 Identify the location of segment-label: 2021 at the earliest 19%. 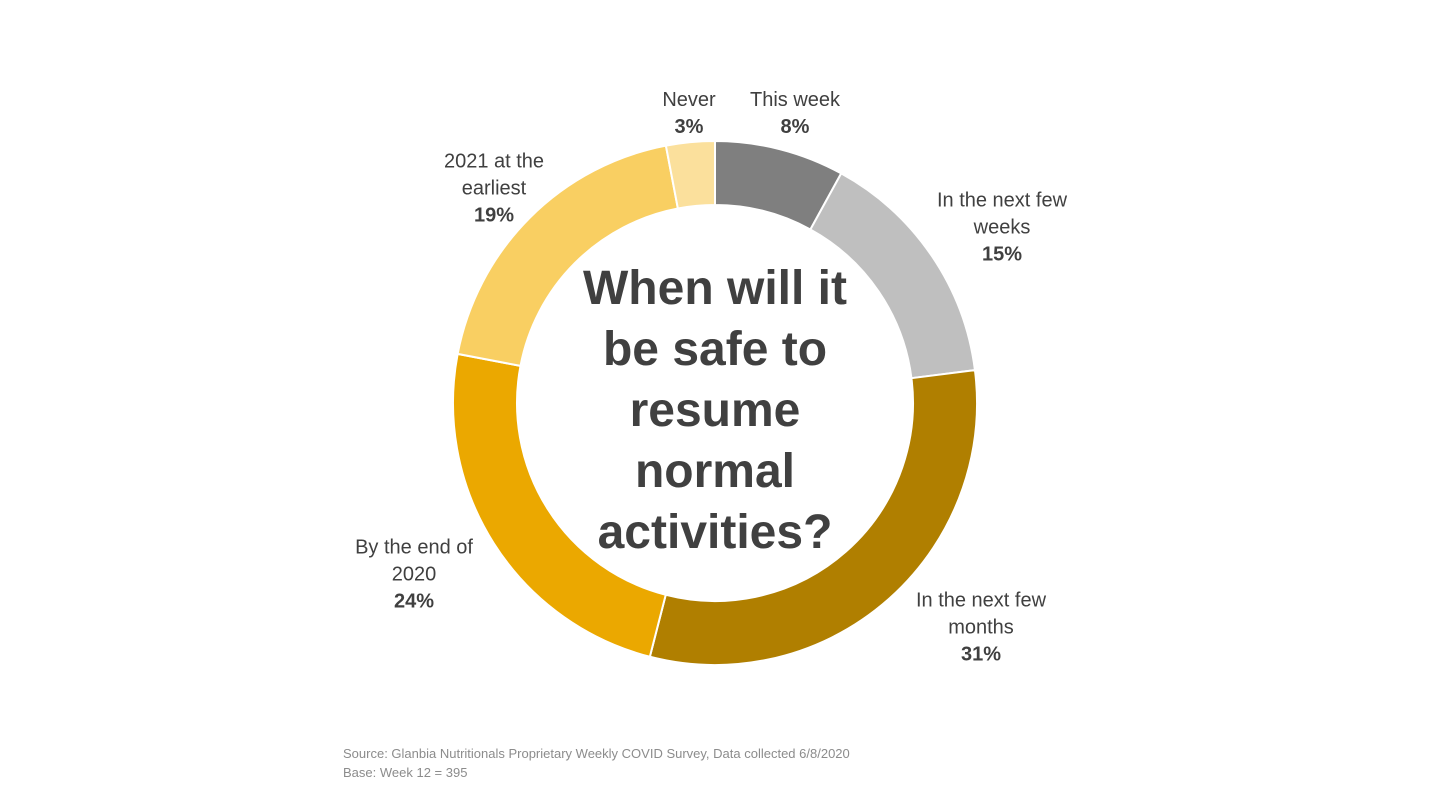
(494, 189).